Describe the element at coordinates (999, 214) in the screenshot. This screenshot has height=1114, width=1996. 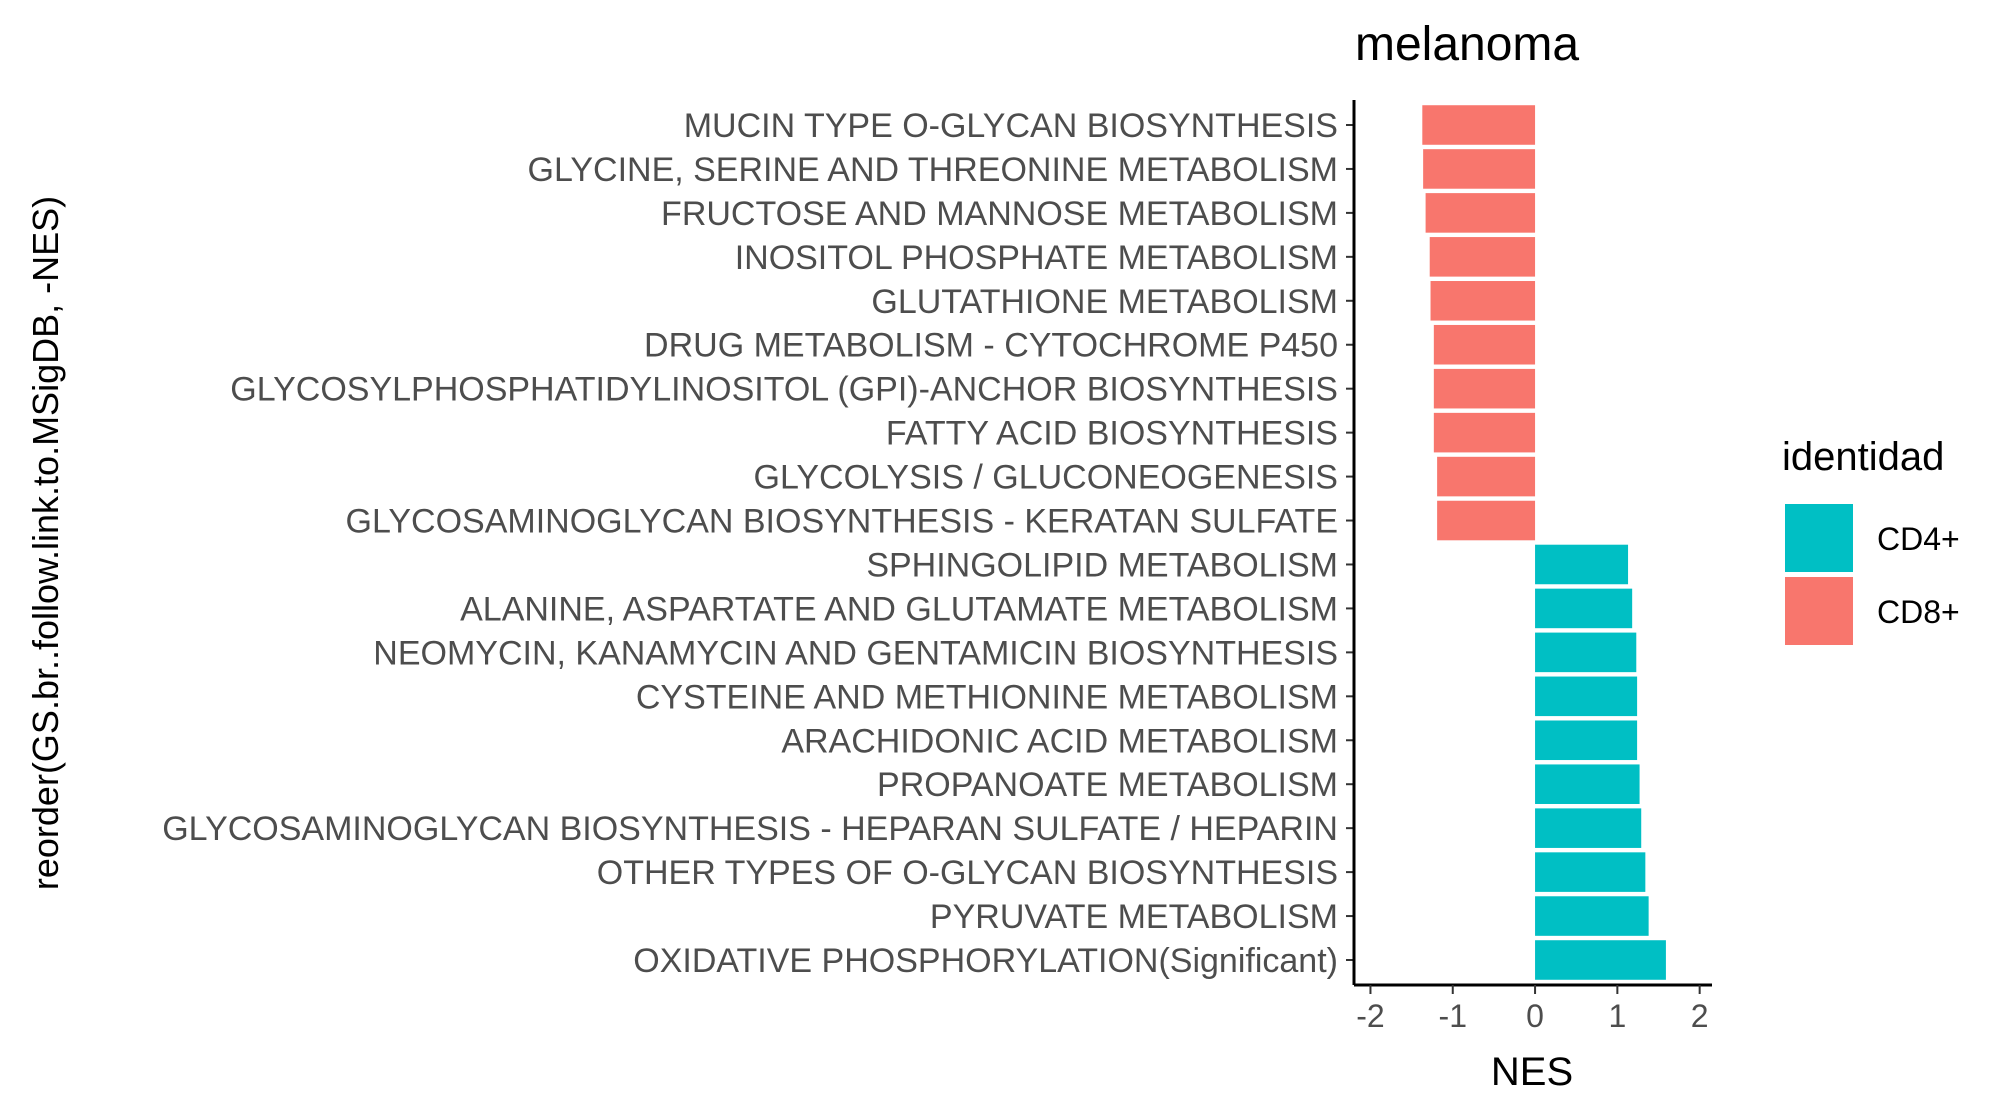
I see `y-tick-label: FRUCTOSE AND MANNOSE METABOLISM` at that location.